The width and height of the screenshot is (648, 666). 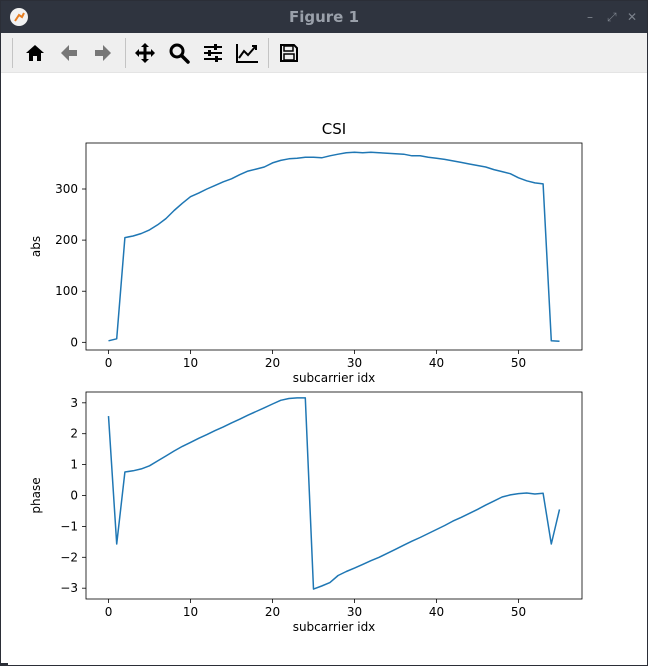 I want to click on line-chart-icon, so click(x=247, y=53).